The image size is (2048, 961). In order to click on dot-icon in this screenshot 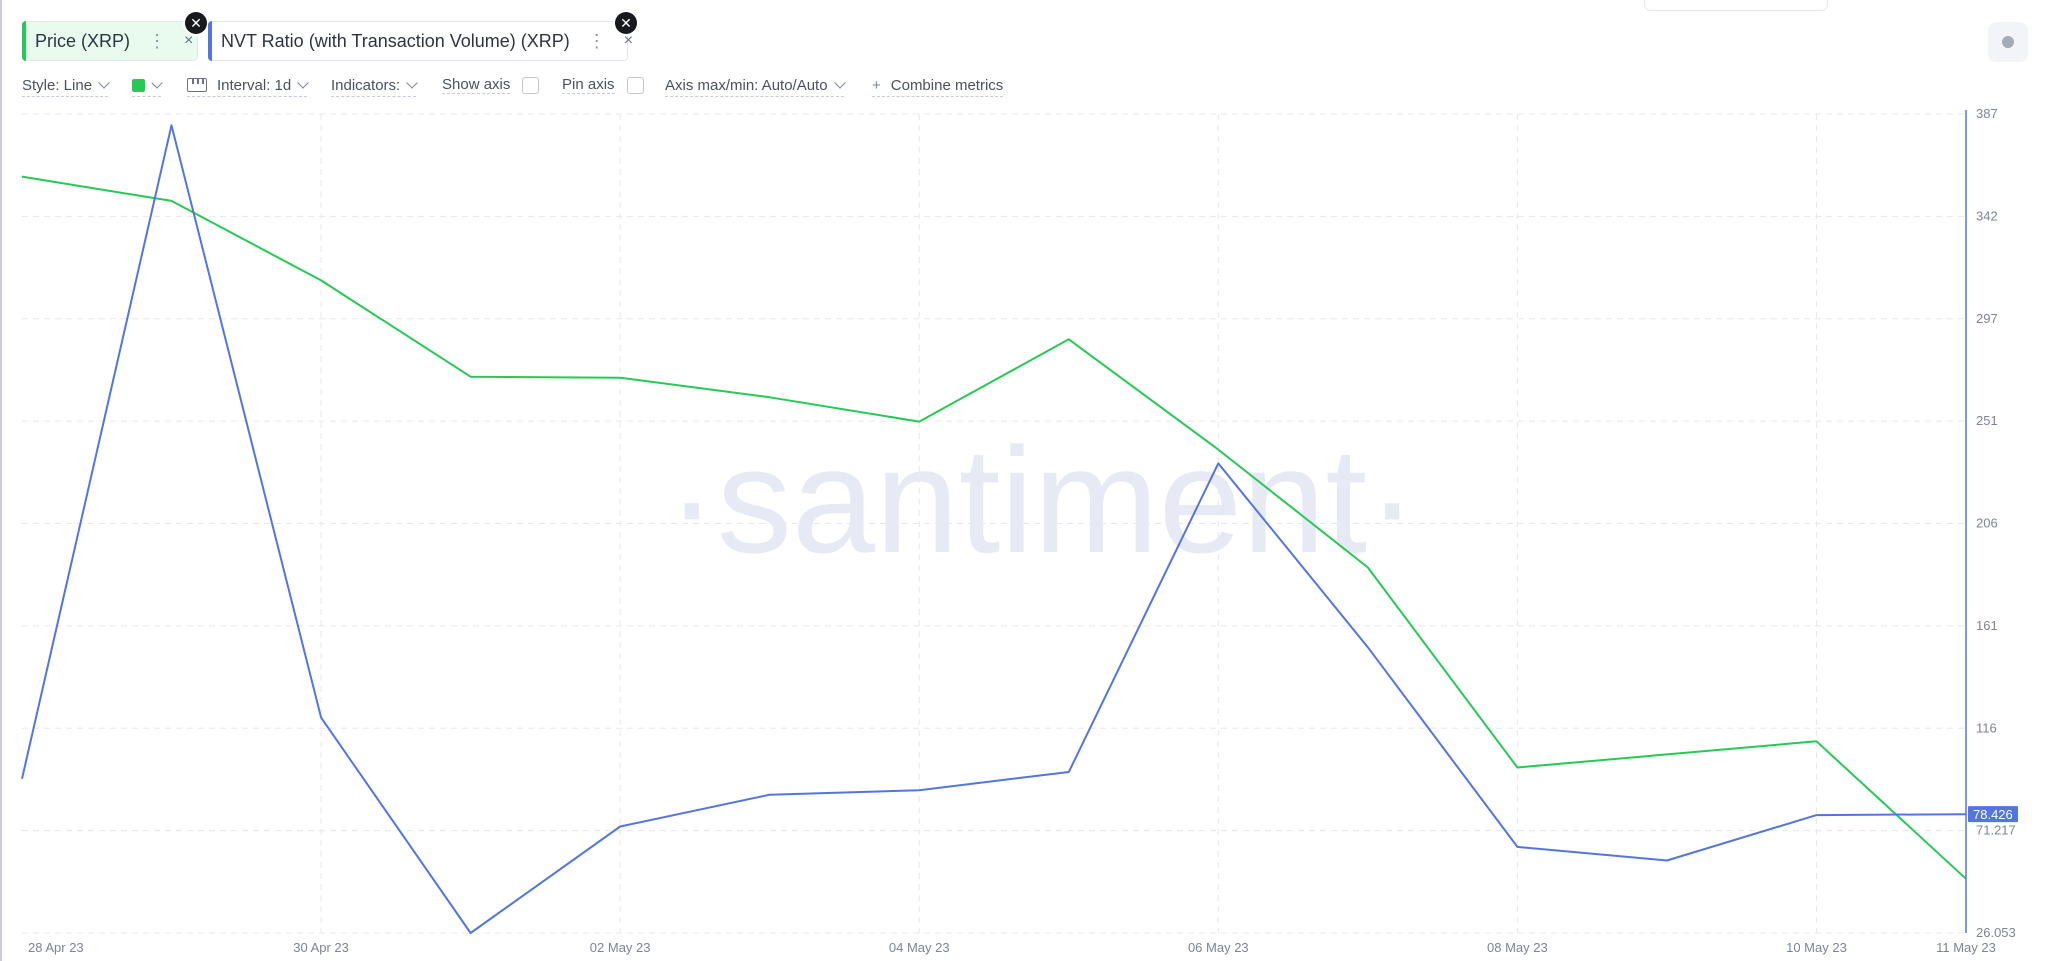, I will do `click(2008, 42)`.